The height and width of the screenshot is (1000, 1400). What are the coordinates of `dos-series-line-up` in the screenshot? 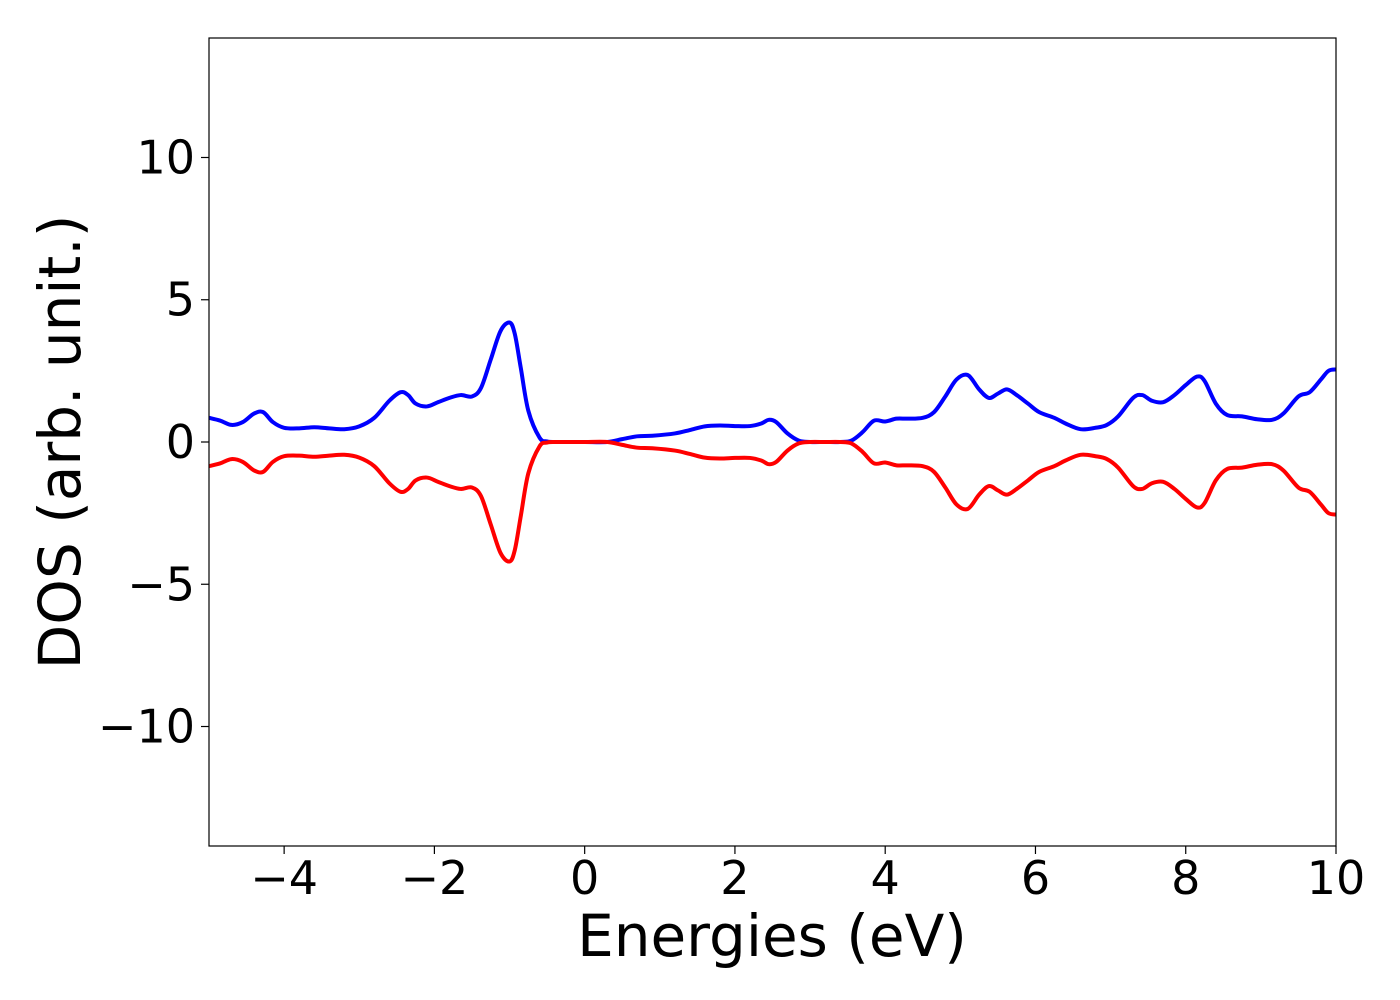 It's located at (772, 382).